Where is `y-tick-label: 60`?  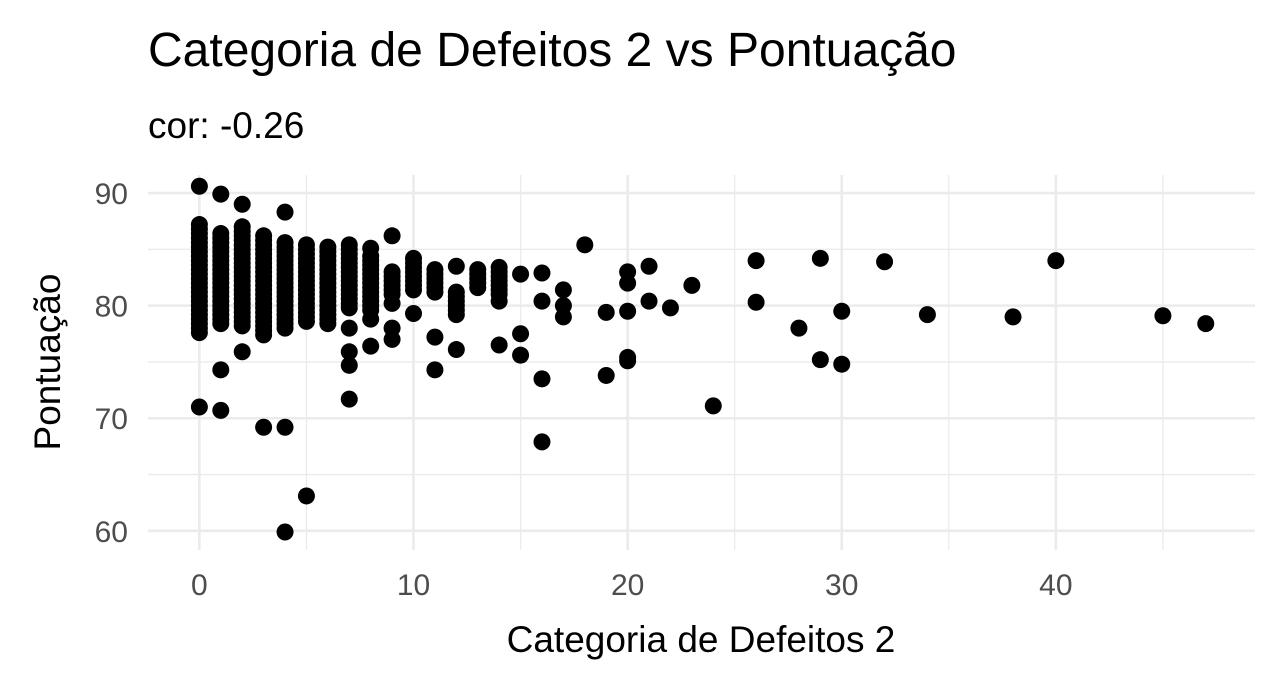
y-tick-label: 60 is located at coordinates (111, 532).